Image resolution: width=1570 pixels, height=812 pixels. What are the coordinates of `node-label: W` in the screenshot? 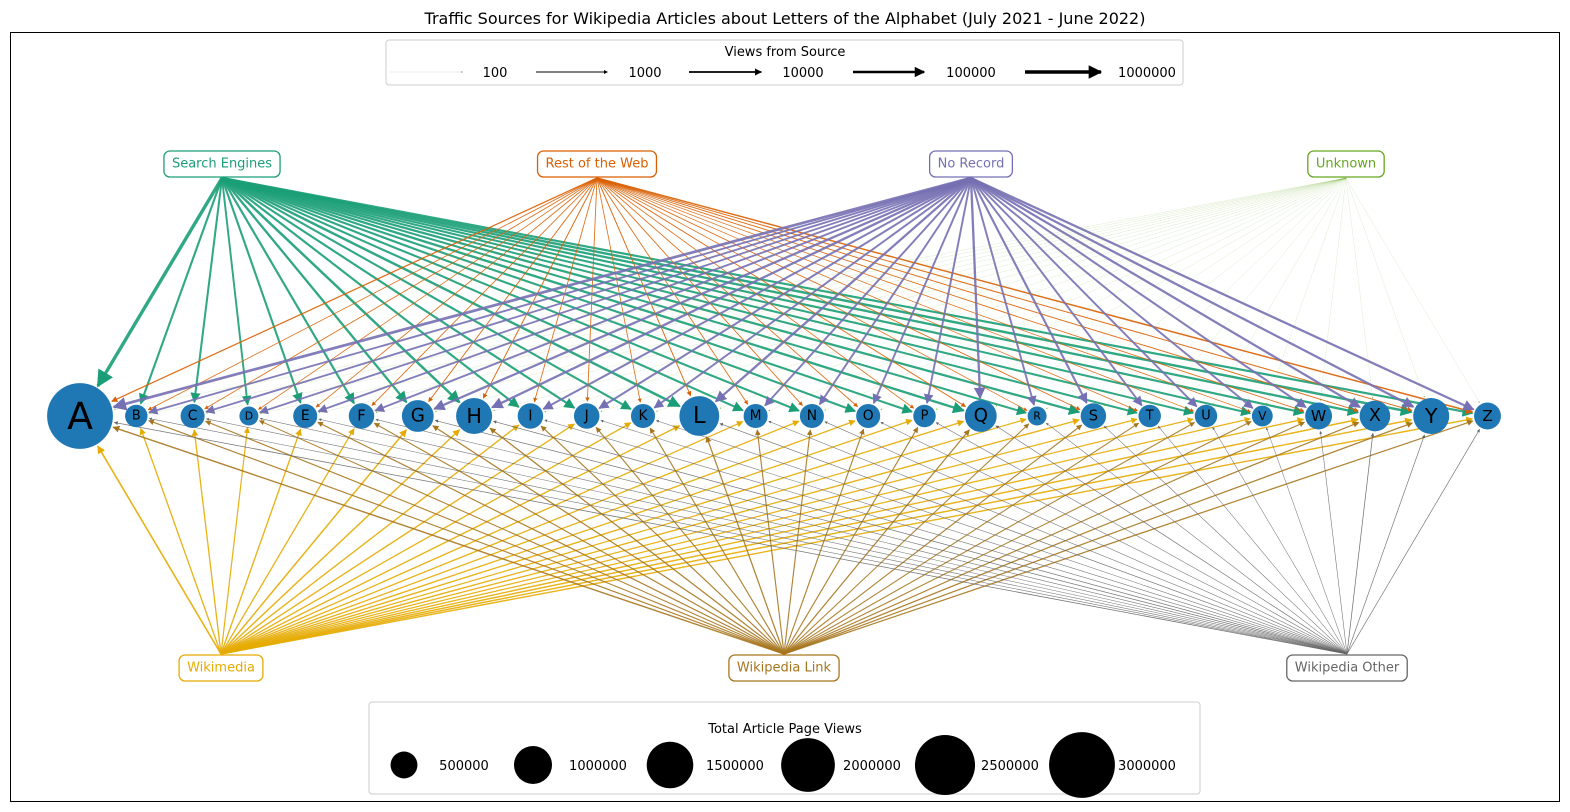 It's located at (1318, 416).